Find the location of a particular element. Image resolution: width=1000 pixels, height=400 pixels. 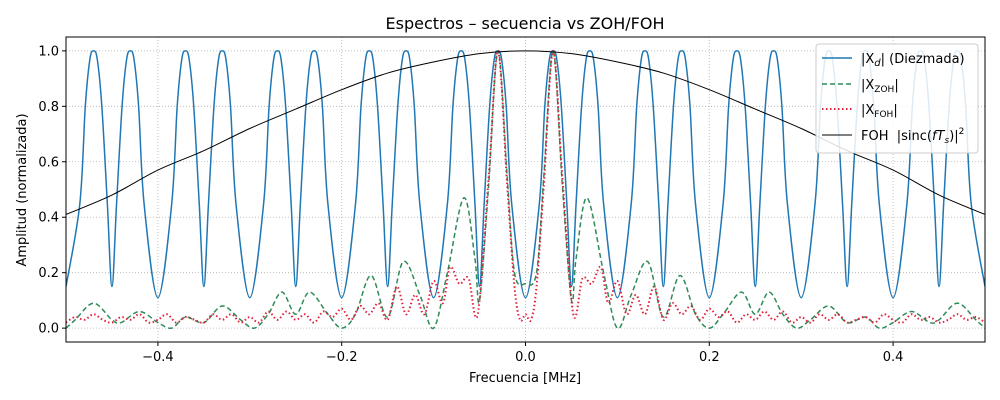

legend-box is located at coordinates (897, 98).